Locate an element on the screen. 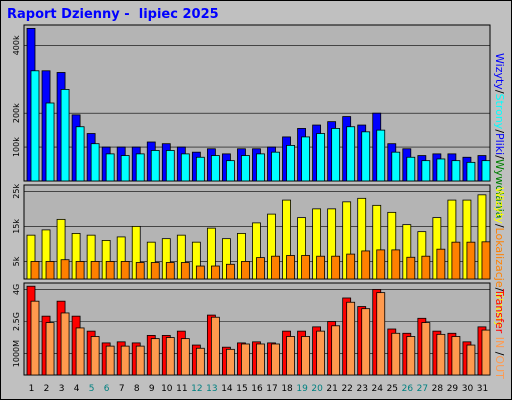 The image size is (512, 400). day-label: 23 is located at coordinates (361, 389).